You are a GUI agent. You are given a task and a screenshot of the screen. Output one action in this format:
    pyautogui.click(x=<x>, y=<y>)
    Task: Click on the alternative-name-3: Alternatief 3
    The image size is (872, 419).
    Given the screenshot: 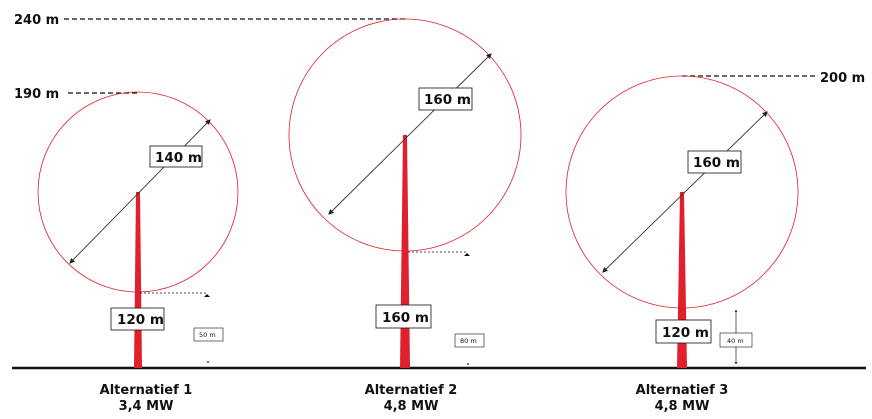 What is the action you would take?
    pyautogui.click(x=682, y=390)
    